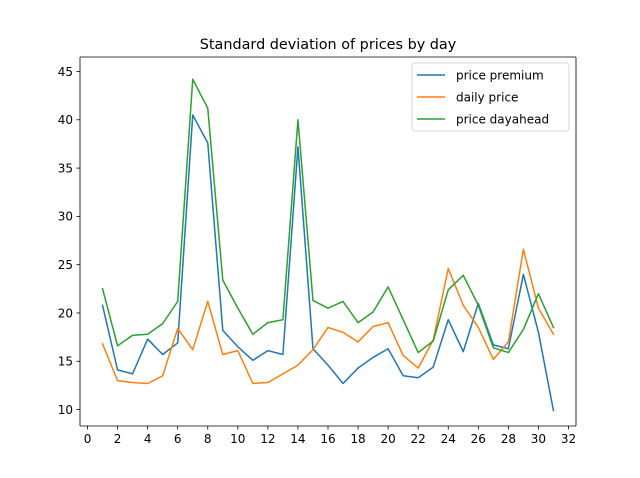 The height and width of the screenshot is (478, 640). Describe the element at coordinates (65, 120) in the screenshot. I see `y-tick-label: 40` at that location.